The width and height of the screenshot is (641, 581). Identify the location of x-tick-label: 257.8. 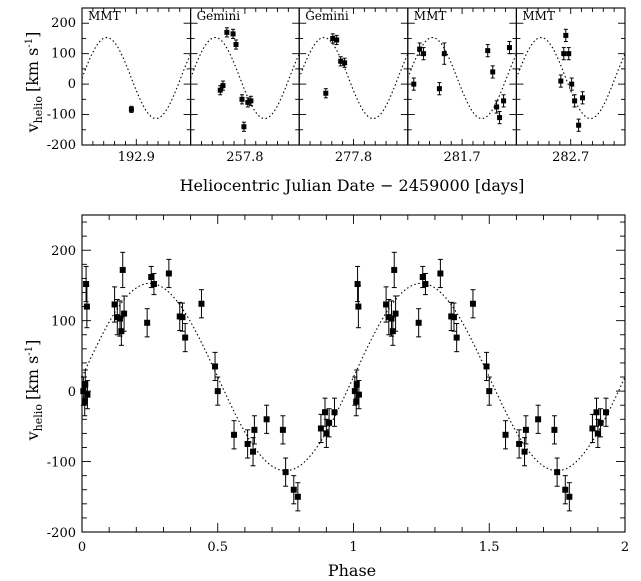
(244, 157).